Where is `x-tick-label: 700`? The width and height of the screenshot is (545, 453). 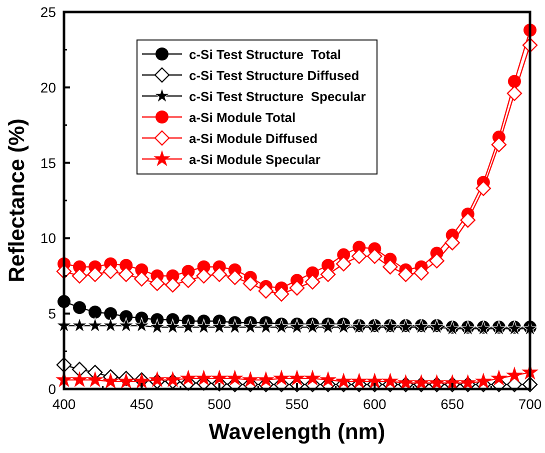
x-tick-label: 700 is located at coordinates (530, 404).